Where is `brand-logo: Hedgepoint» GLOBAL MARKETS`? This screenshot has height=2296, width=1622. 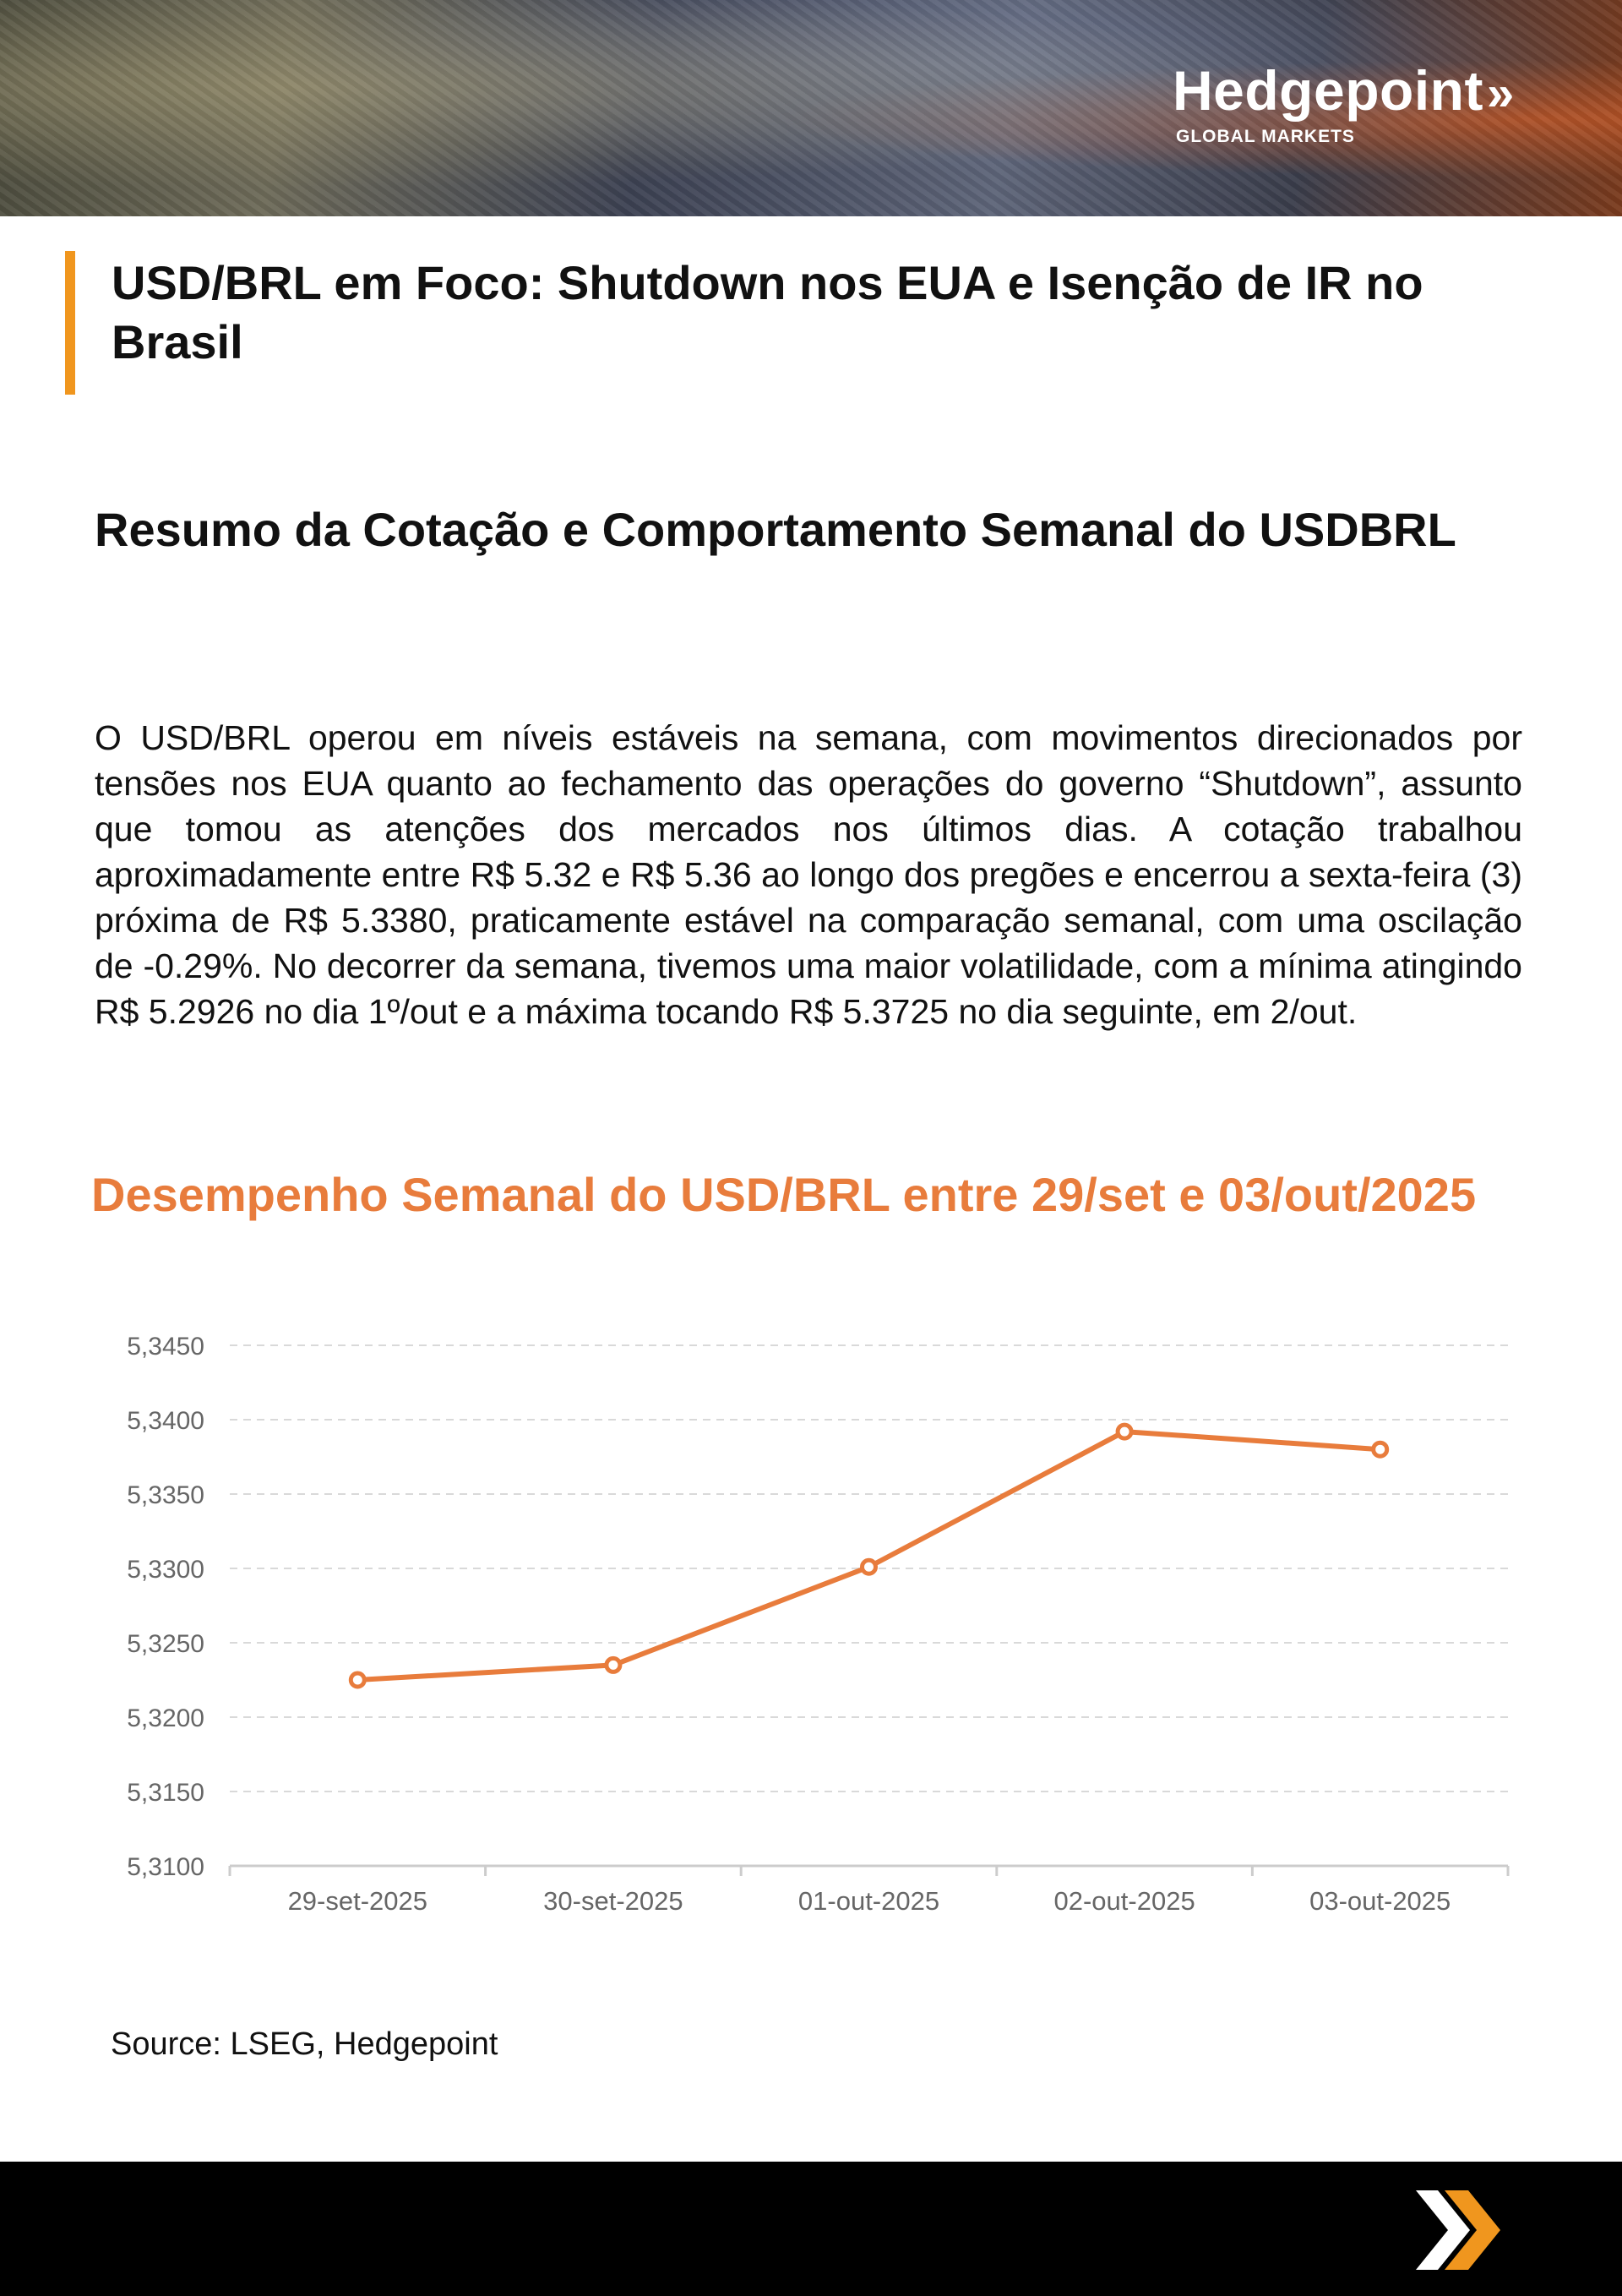
brand-logo: Hedgepoint» GLOBAL MARKETS is located at coordinates (1344, 105).